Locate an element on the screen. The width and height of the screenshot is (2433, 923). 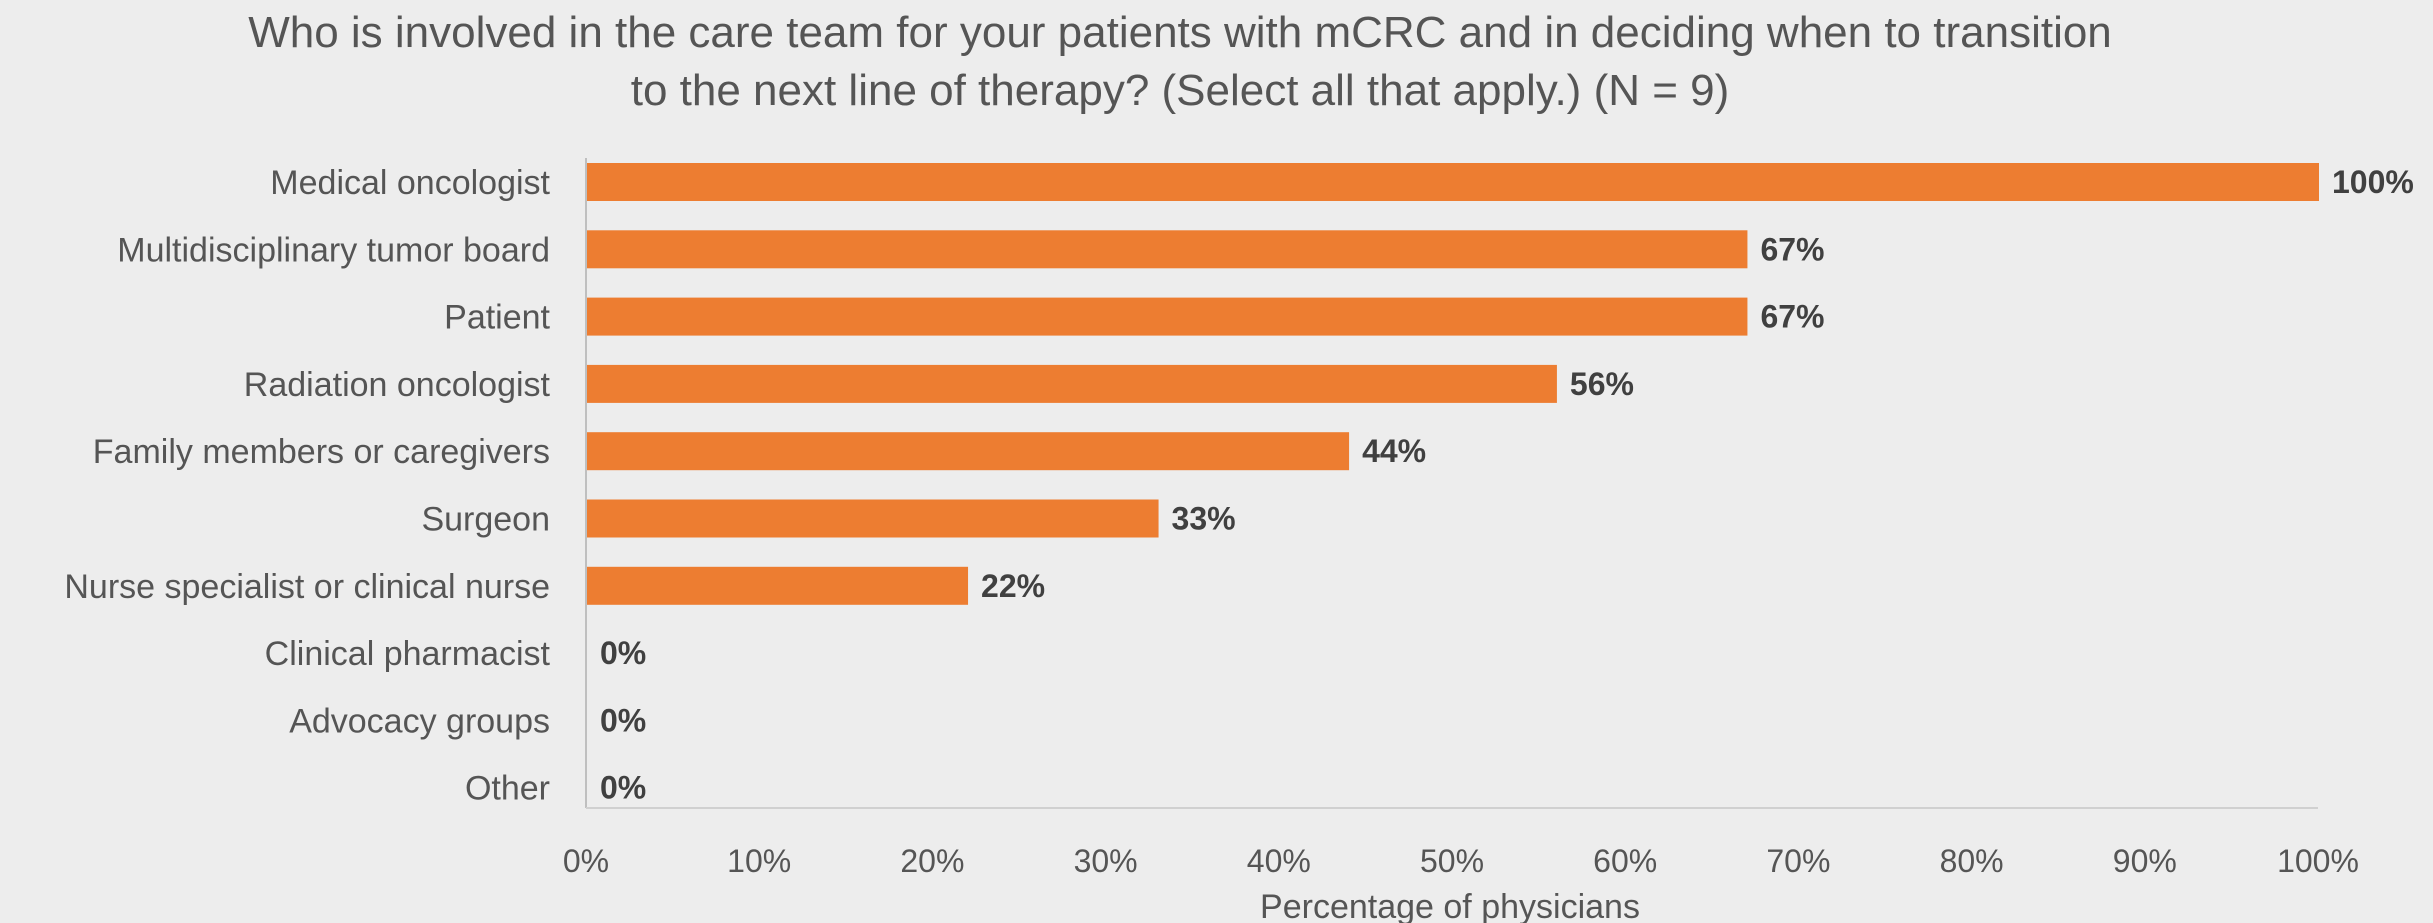
category-label: Family members or caregivers is located at coordinates (321, 452).